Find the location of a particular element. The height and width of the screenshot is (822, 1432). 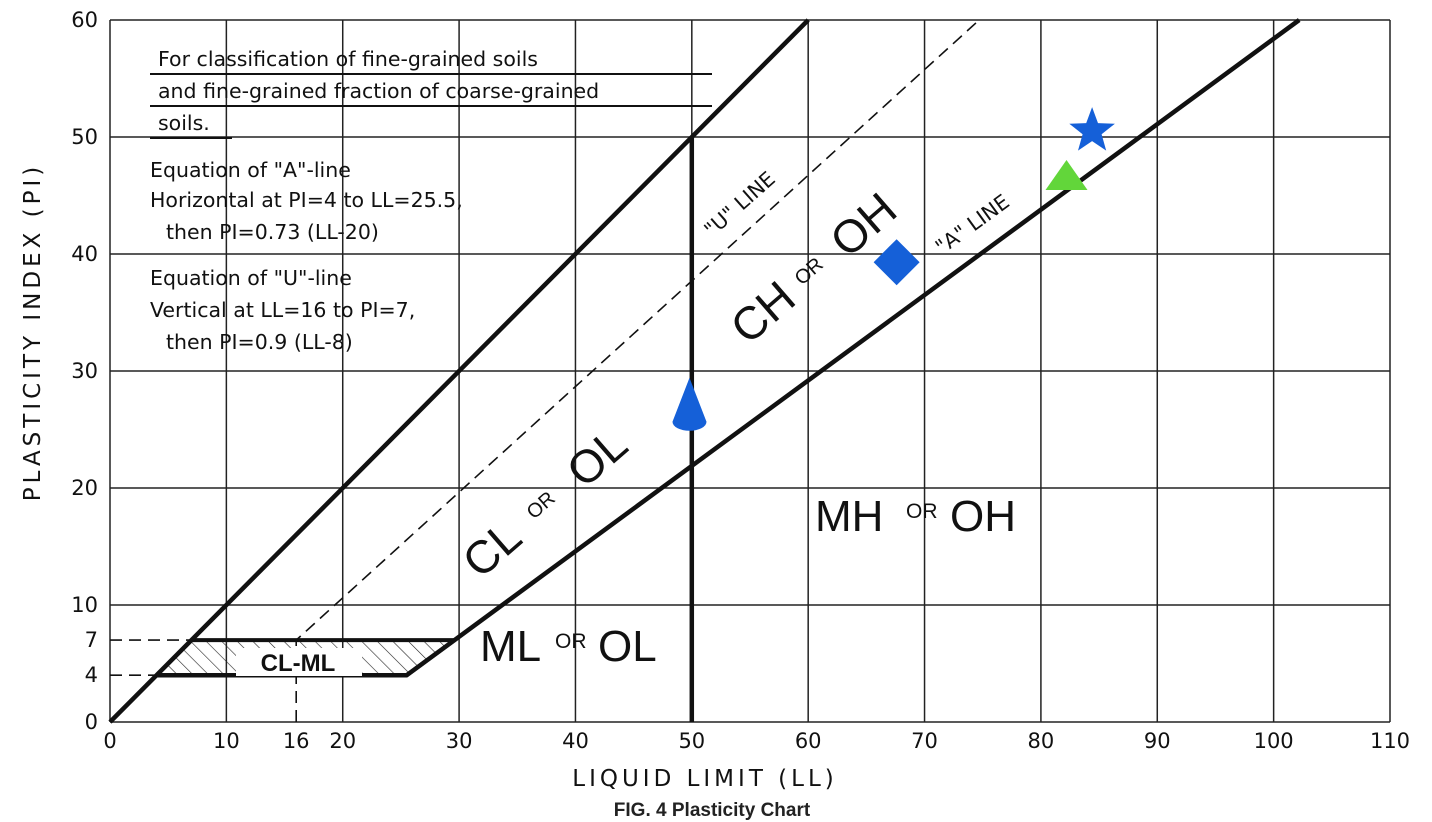

y-tick-label: 4 is located at coordinates (91, 675).